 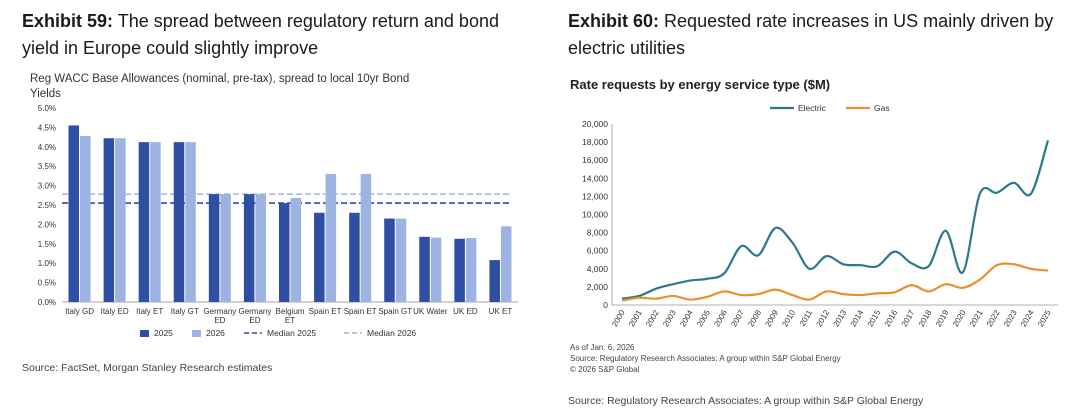 What do you see at coordinates (47, 224) in the screenshot?
I see `y-tick-label: 2.0%` at bounding box center [47, 224].